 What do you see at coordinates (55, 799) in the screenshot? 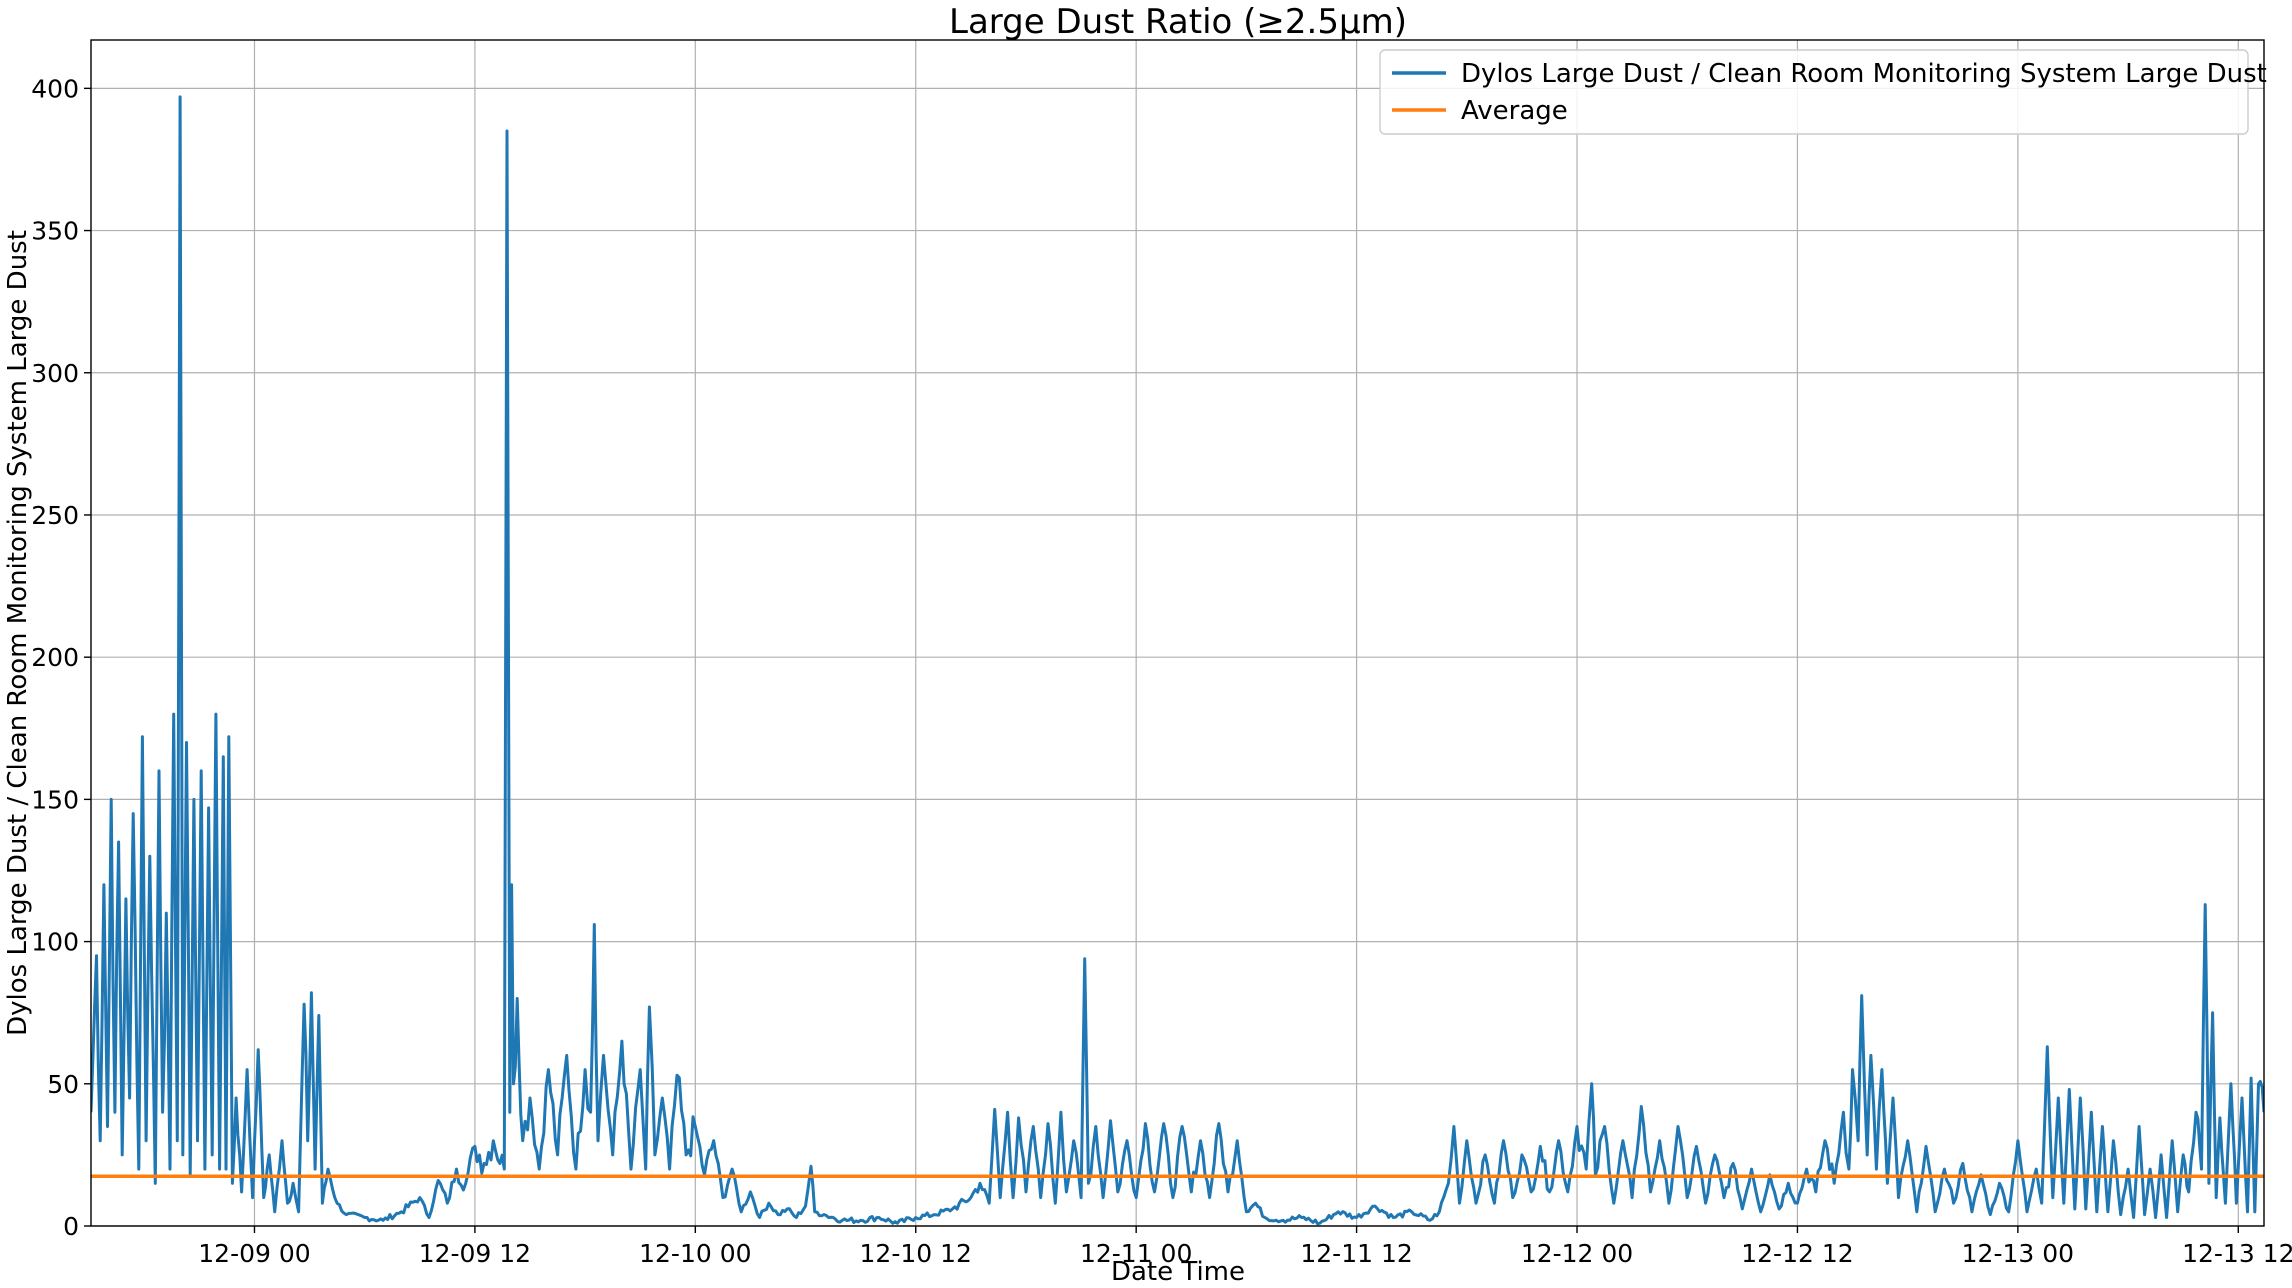
I see `y-tick-label: 150` at bounding box center [55, 799].